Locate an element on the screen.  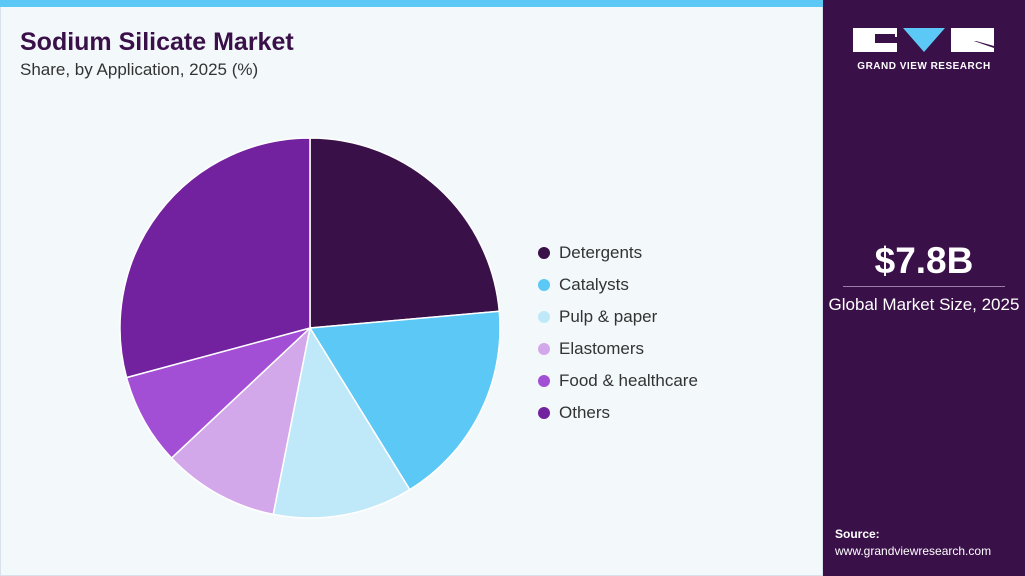
chart-subtitle: Share, by Application, 2025 (%) is located at coordinates (139, 69).